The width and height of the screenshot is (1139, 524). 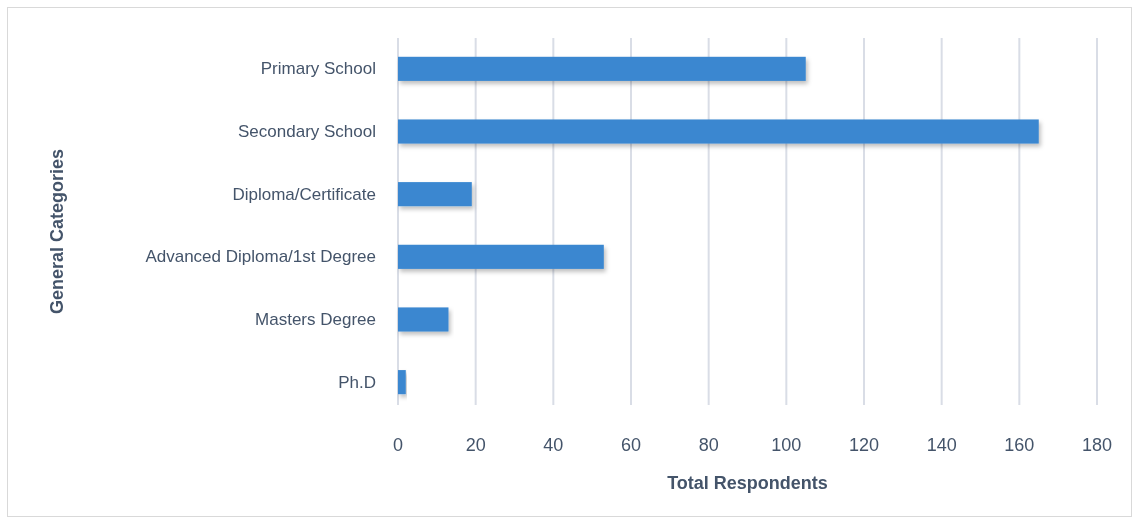 What do you see at coordinates (631, 445) in the screenshot?
I see `x-tick-label: 60` at bounding box center [631, 445].